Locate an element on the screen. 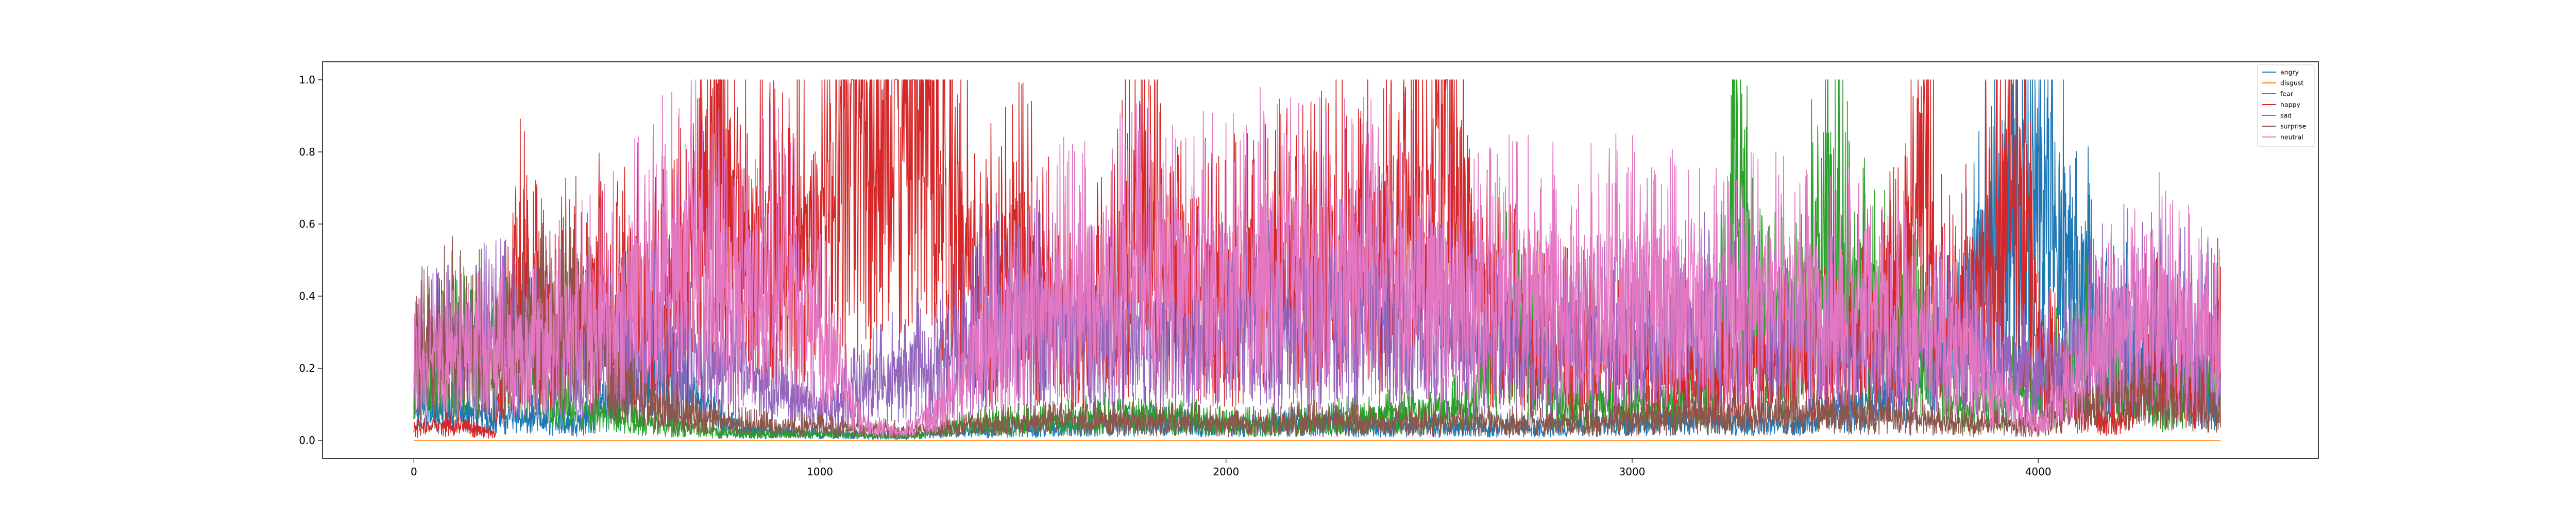 The width and height of the screenshot is (2576, 515). y-tick-label: 0.0 is located at coordinates (307, 440).